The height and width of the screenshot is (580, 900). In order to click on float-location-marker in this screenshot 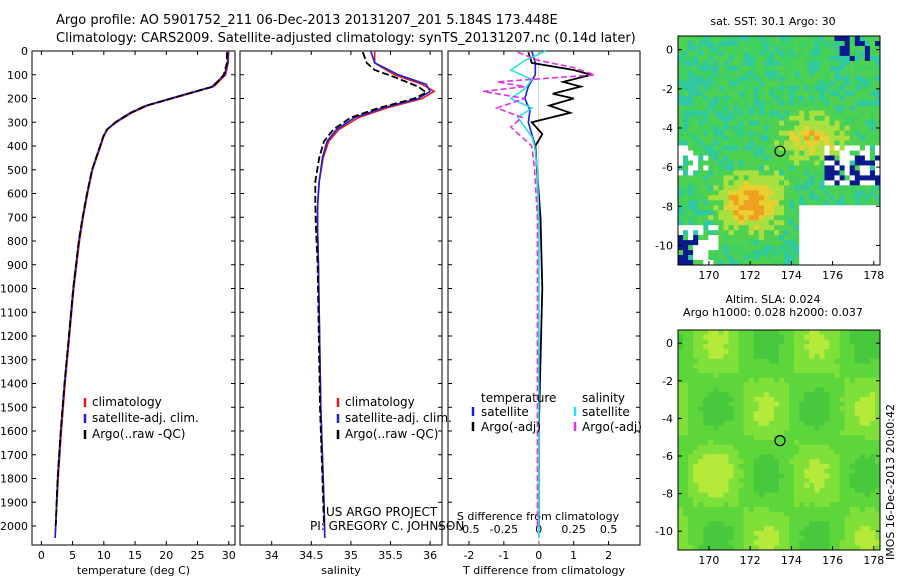, I will do `click(780, 441)`.